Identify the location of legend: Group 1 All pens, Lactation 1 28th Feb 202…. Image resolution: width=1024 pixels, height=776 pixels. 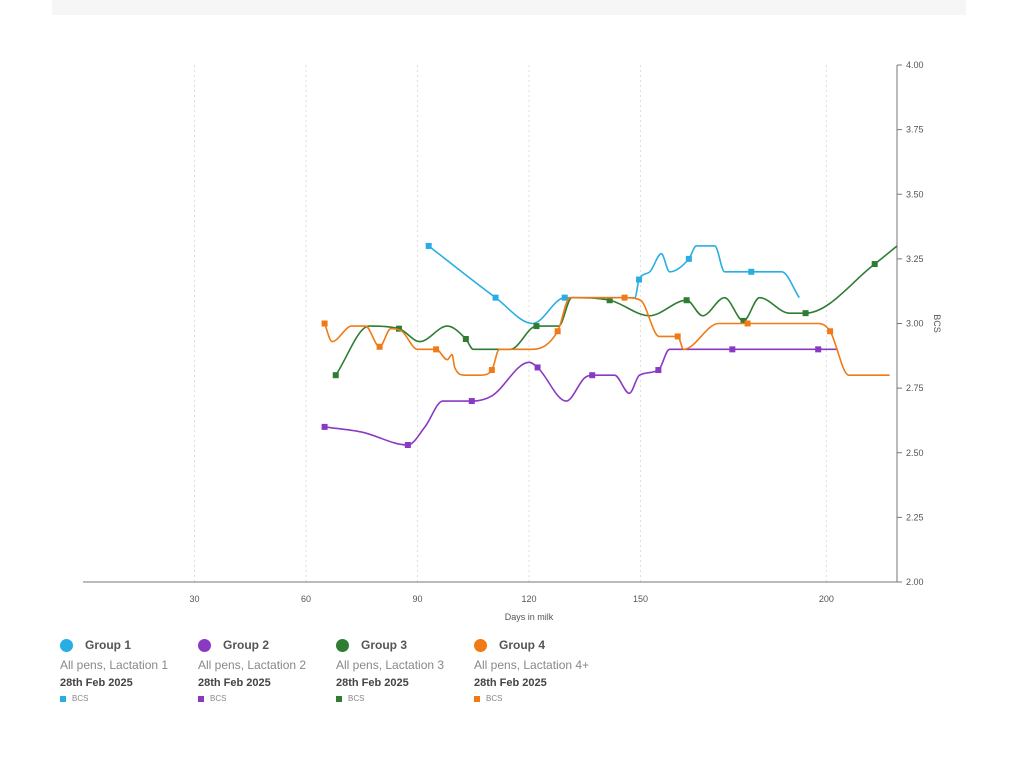
(336, 669).